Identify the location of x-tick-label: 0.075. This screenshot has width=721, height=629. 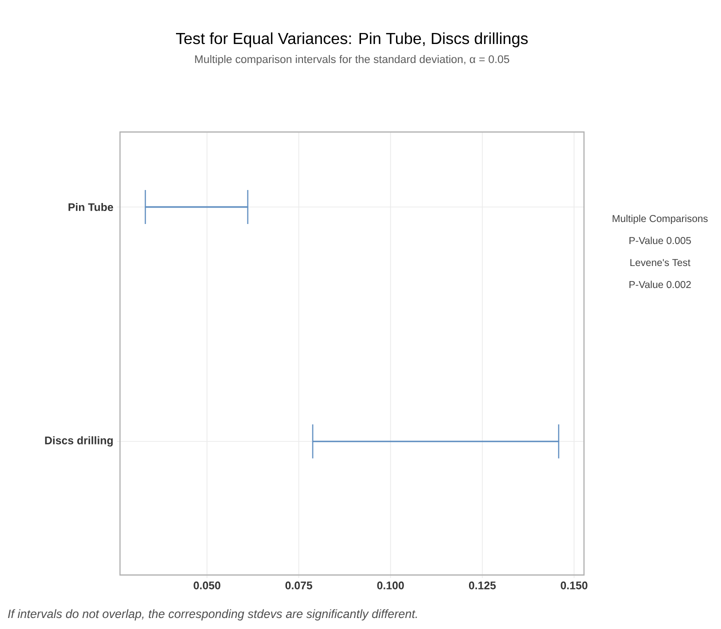
(298, 586).